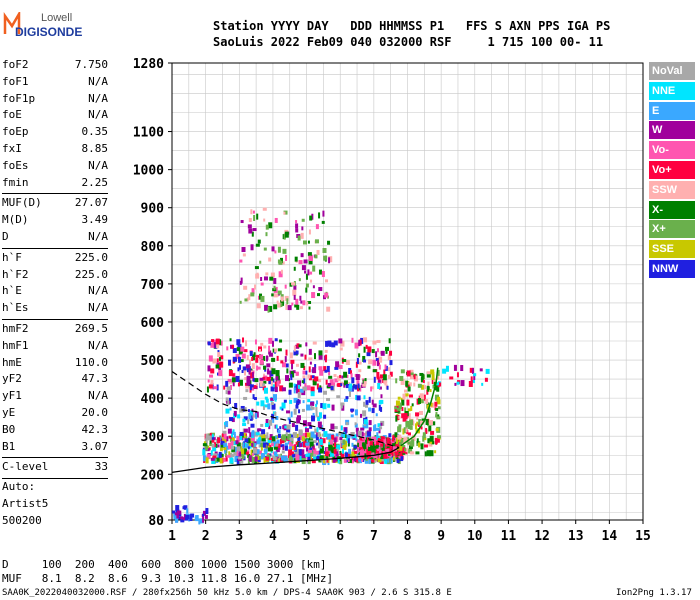 The height and width of the screenshot is (600, 700). What do you see at coordinates (55, 397) in the screenshot?
I see `param-row: yF1 N/A` at bounding box center [55, 397].